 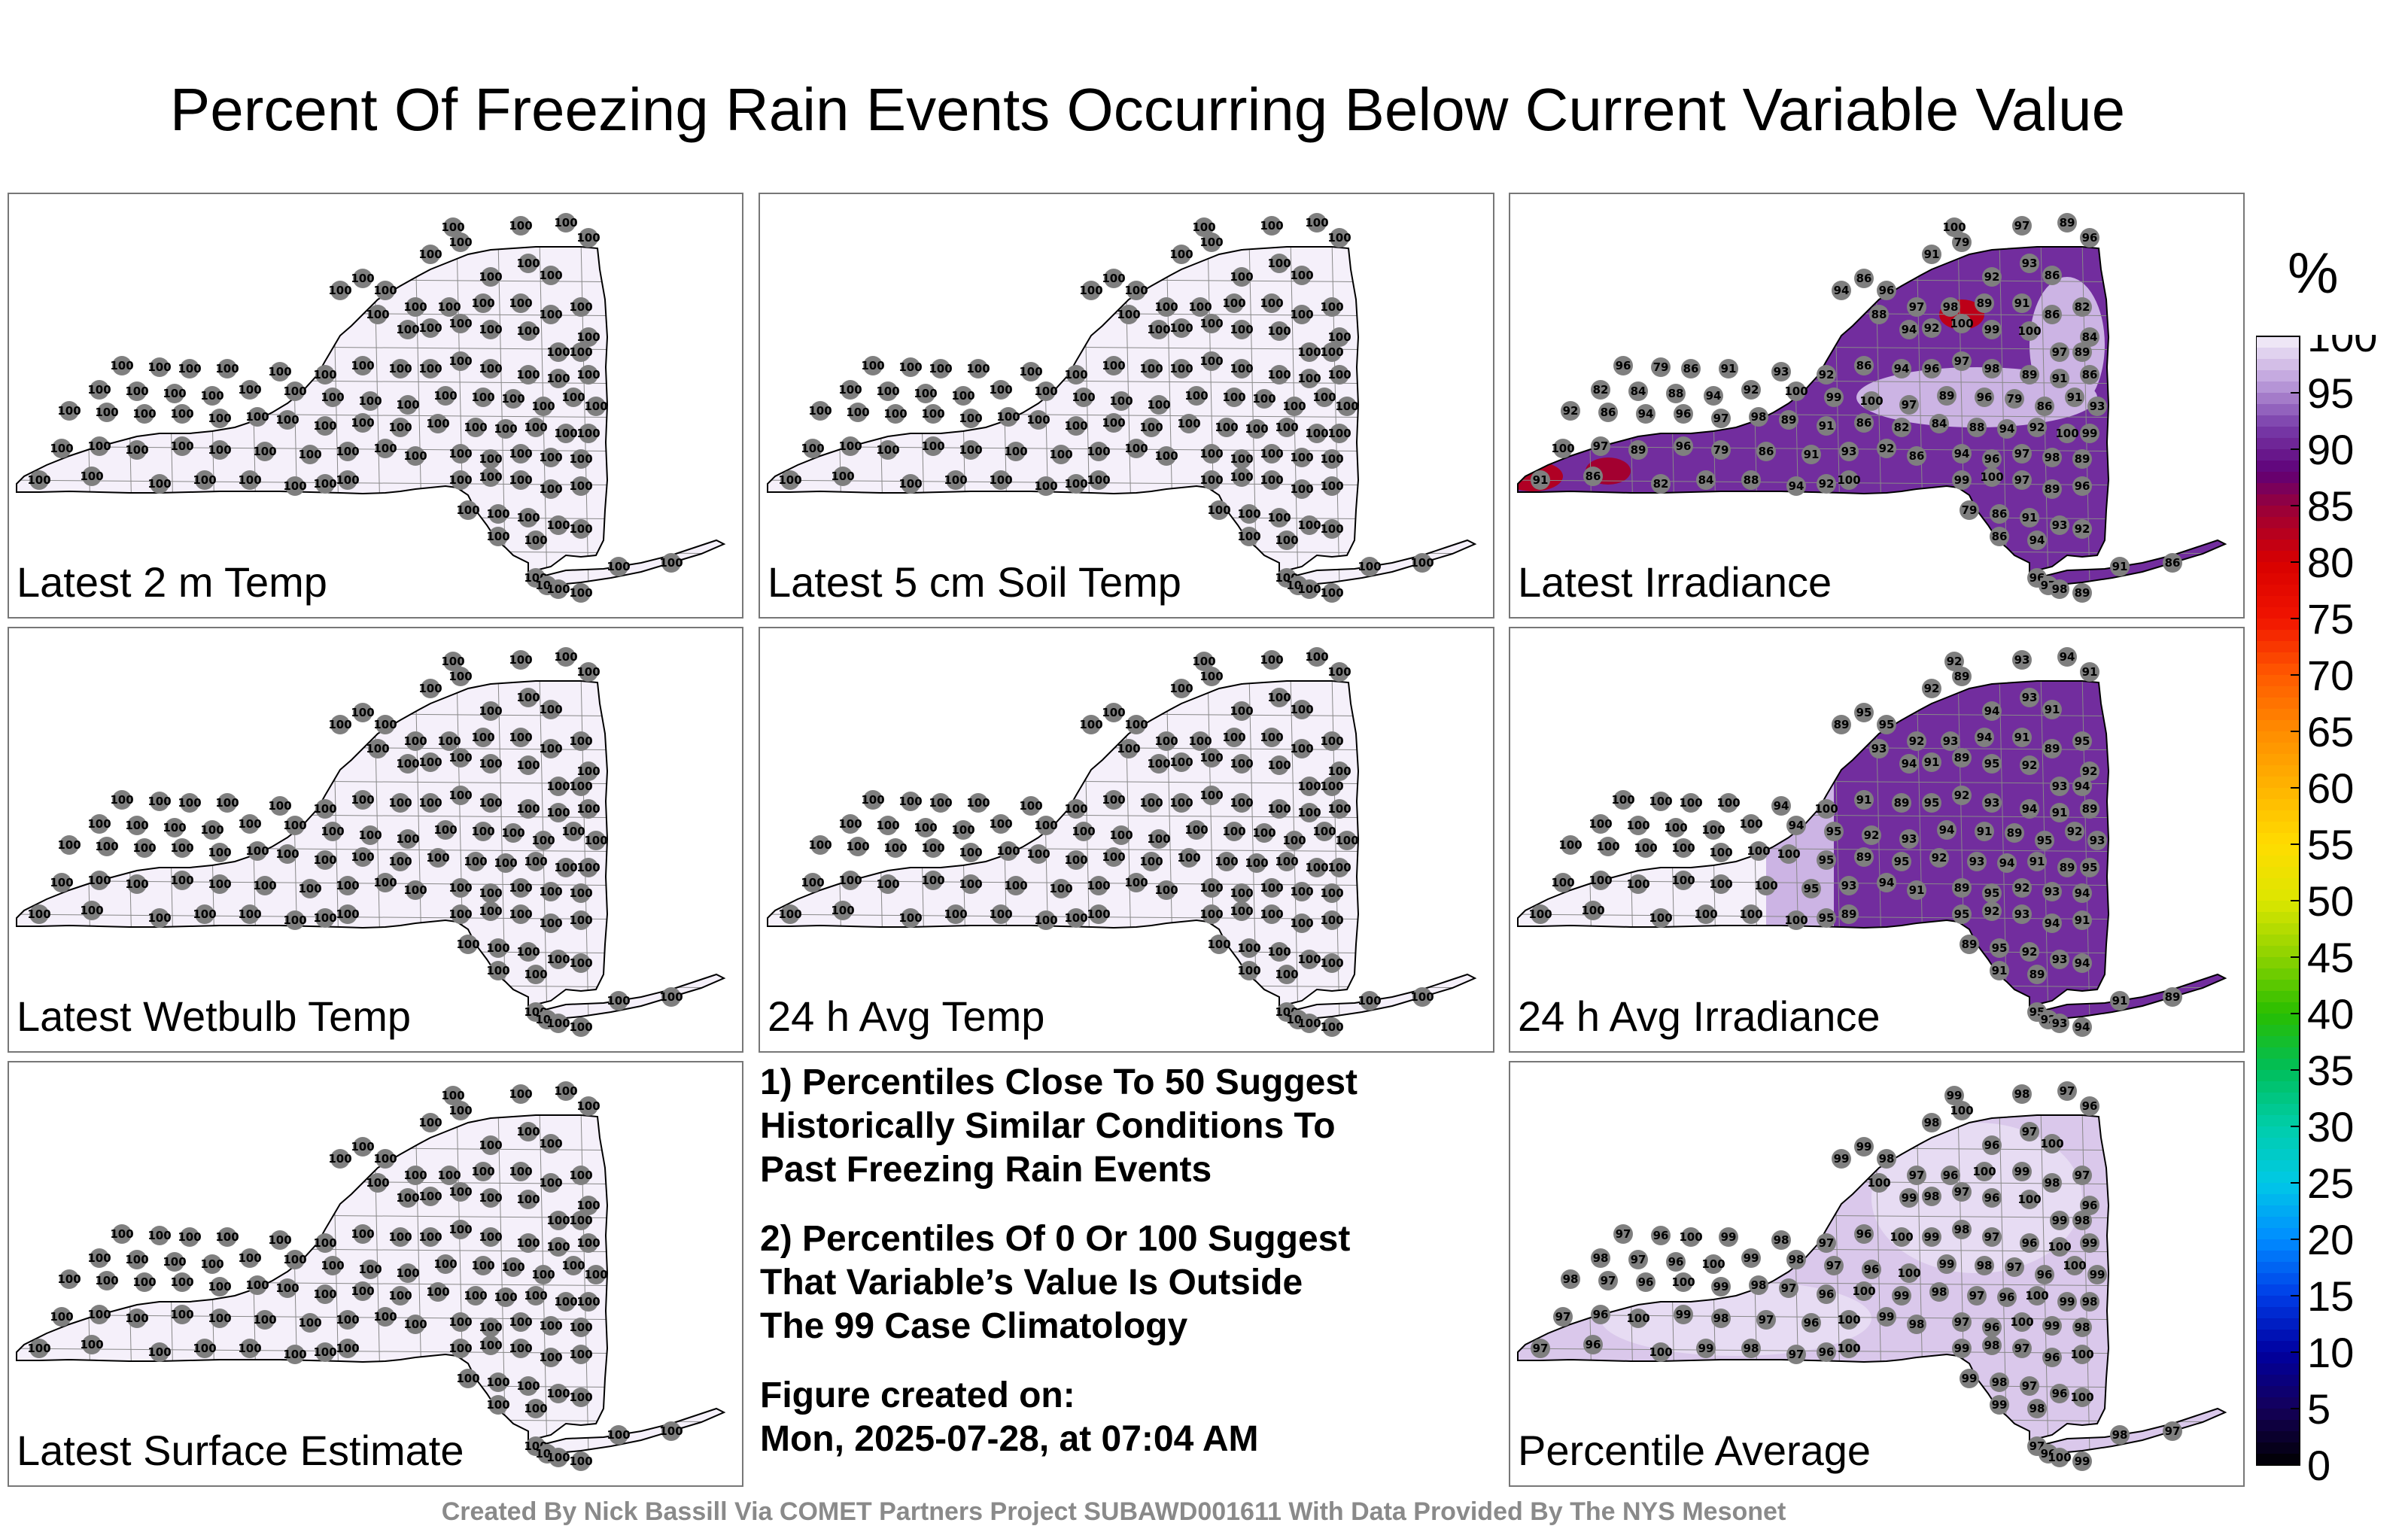 What do you see at coordinates (214, 1016) in the screenshot?
I see `panel-label: Latest Wetbulb Temp` at bounding box center [214, 1016].